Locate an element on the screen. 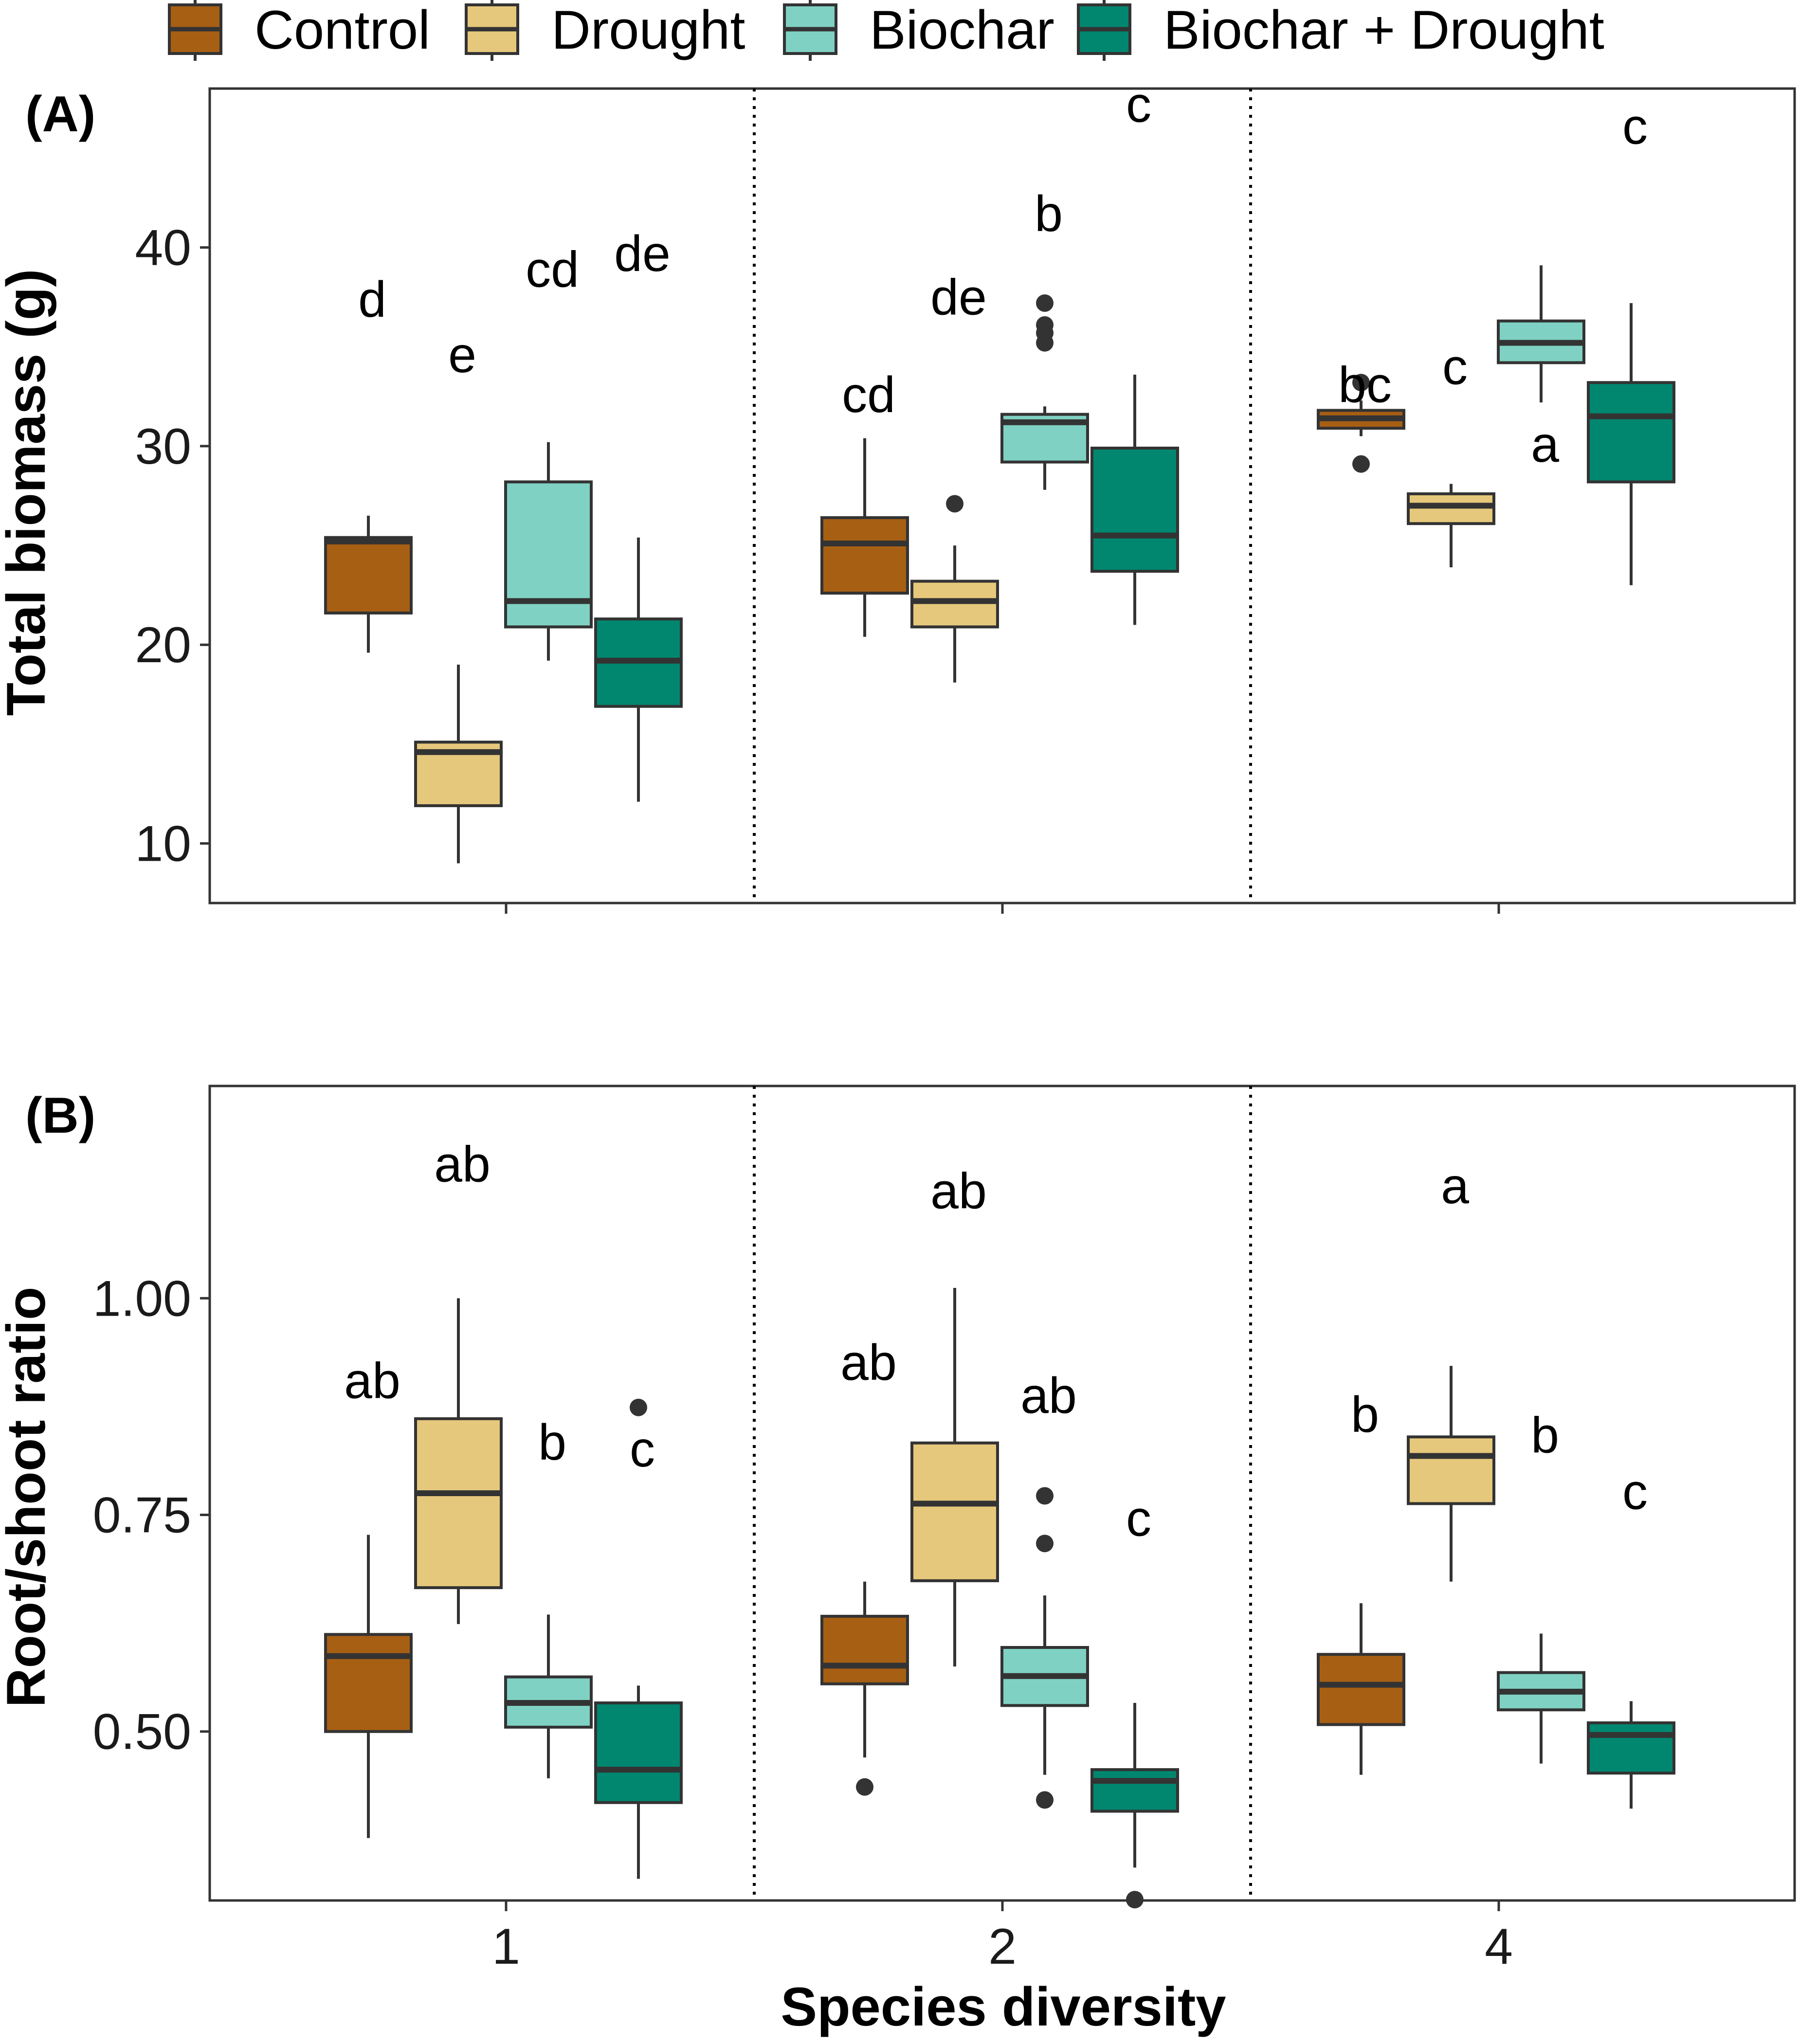  panel-b-y-tick-label: 1.00 is located at coordinates (142, 1299).